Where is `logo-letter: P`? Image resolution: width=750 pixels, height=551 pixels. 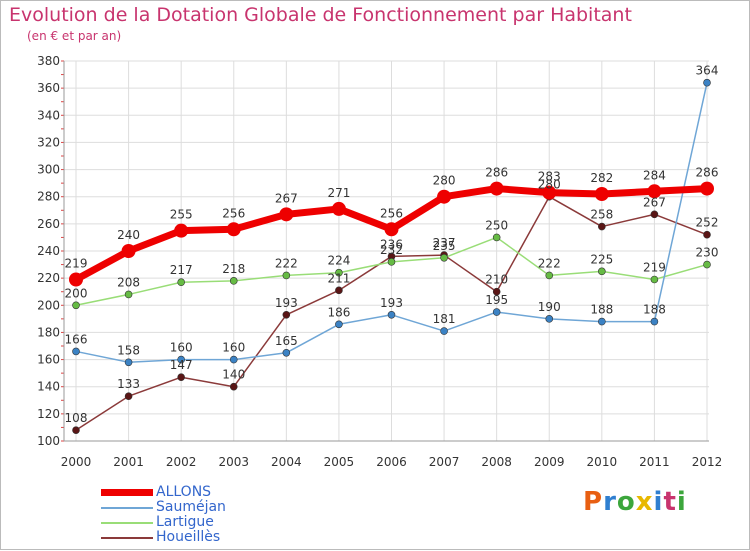
logo-letter: P is located at coordinates (593, 502).